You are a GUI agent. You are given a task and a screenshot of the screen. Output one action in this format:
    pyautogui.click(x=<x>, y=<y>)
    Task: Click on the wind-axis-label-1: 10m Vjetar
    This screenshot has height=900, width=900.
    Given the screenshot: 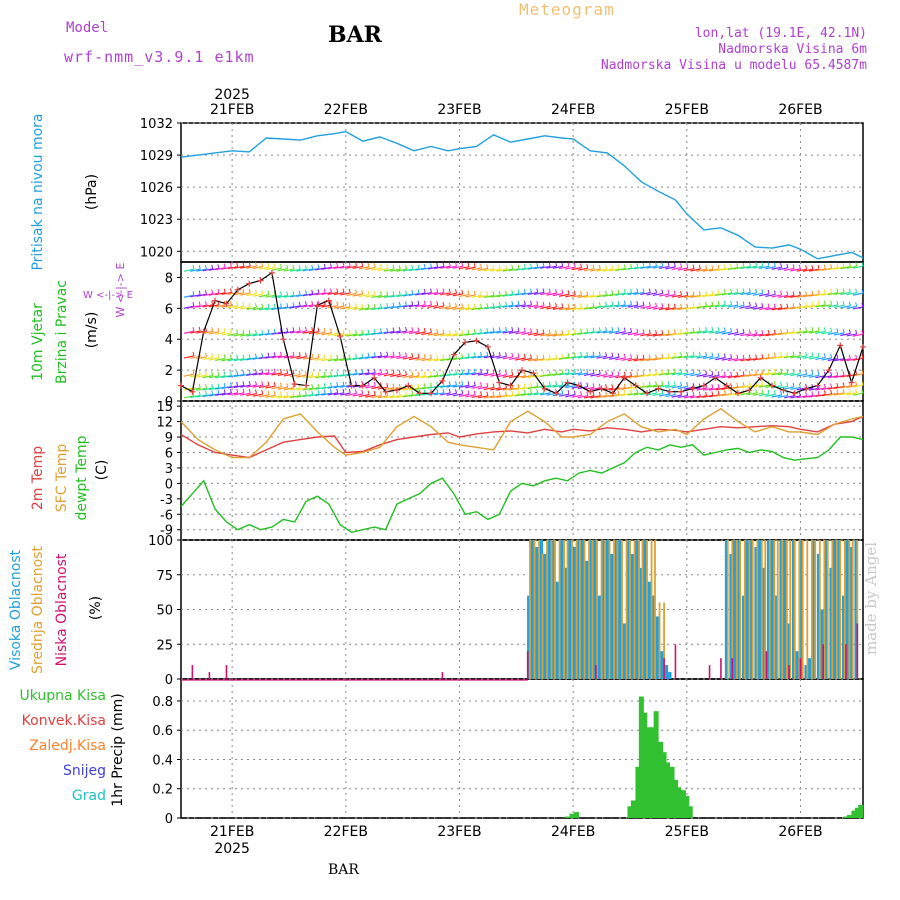 What is the action you would take?
    pyautogui.click(x=38, y=342)
    